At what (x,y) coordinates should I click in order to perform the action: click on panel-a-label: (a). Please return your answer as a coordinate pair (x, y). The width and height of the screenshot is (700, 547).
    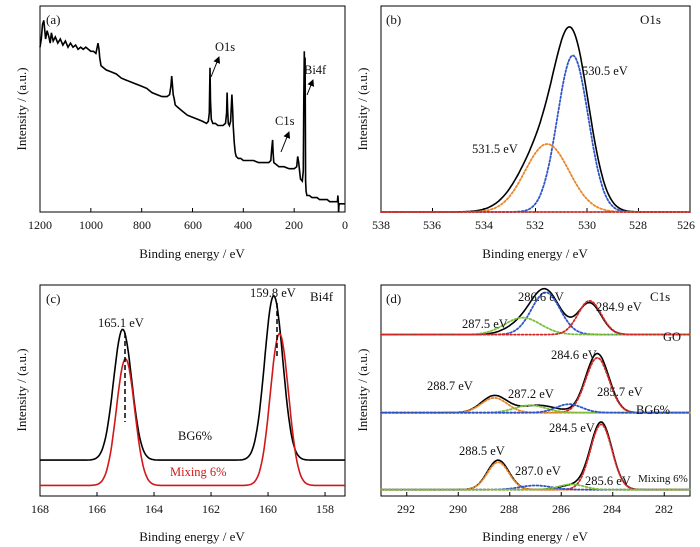
    Looking at the image, I should click on (53, 19).